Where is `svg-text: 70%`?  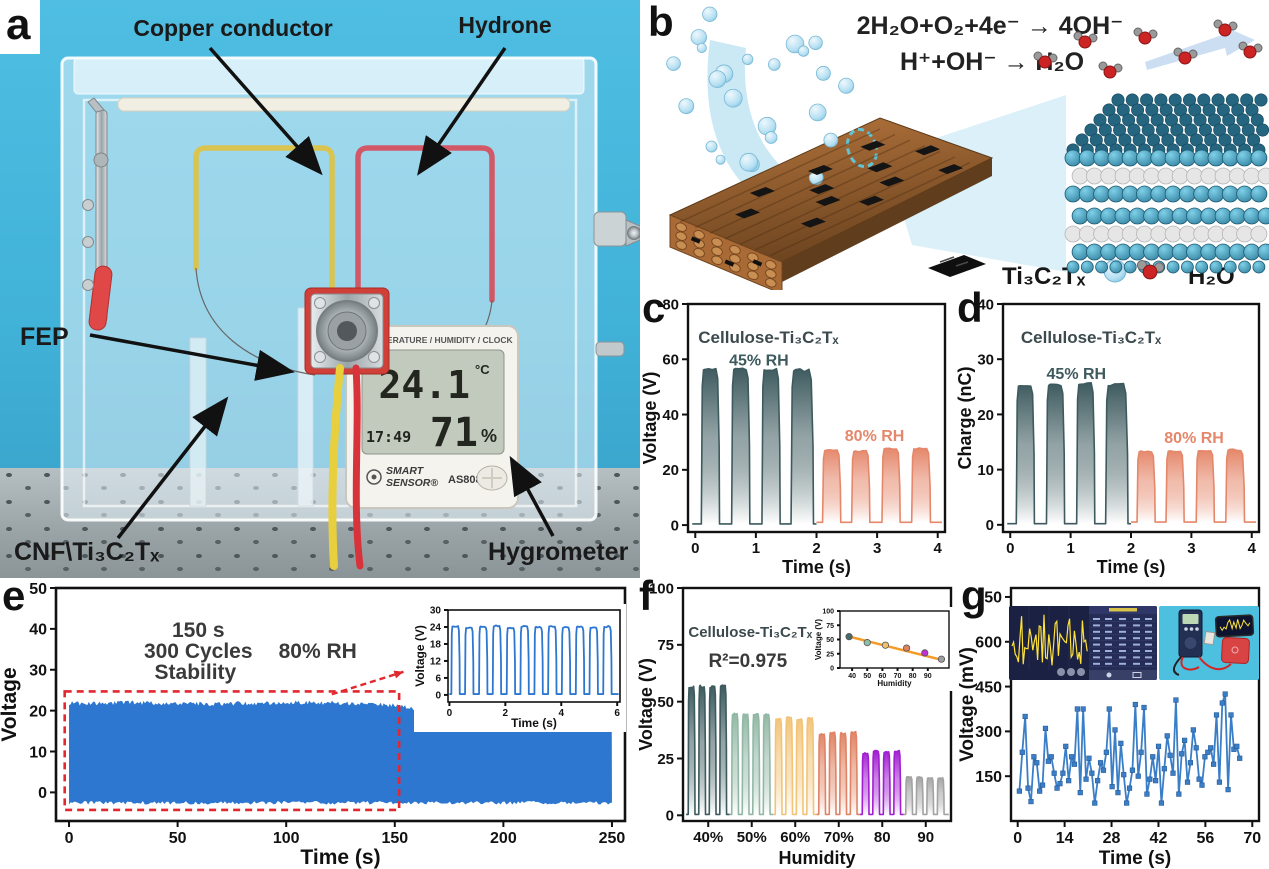 svg-text: 70% is located at coordinates (839, 837).